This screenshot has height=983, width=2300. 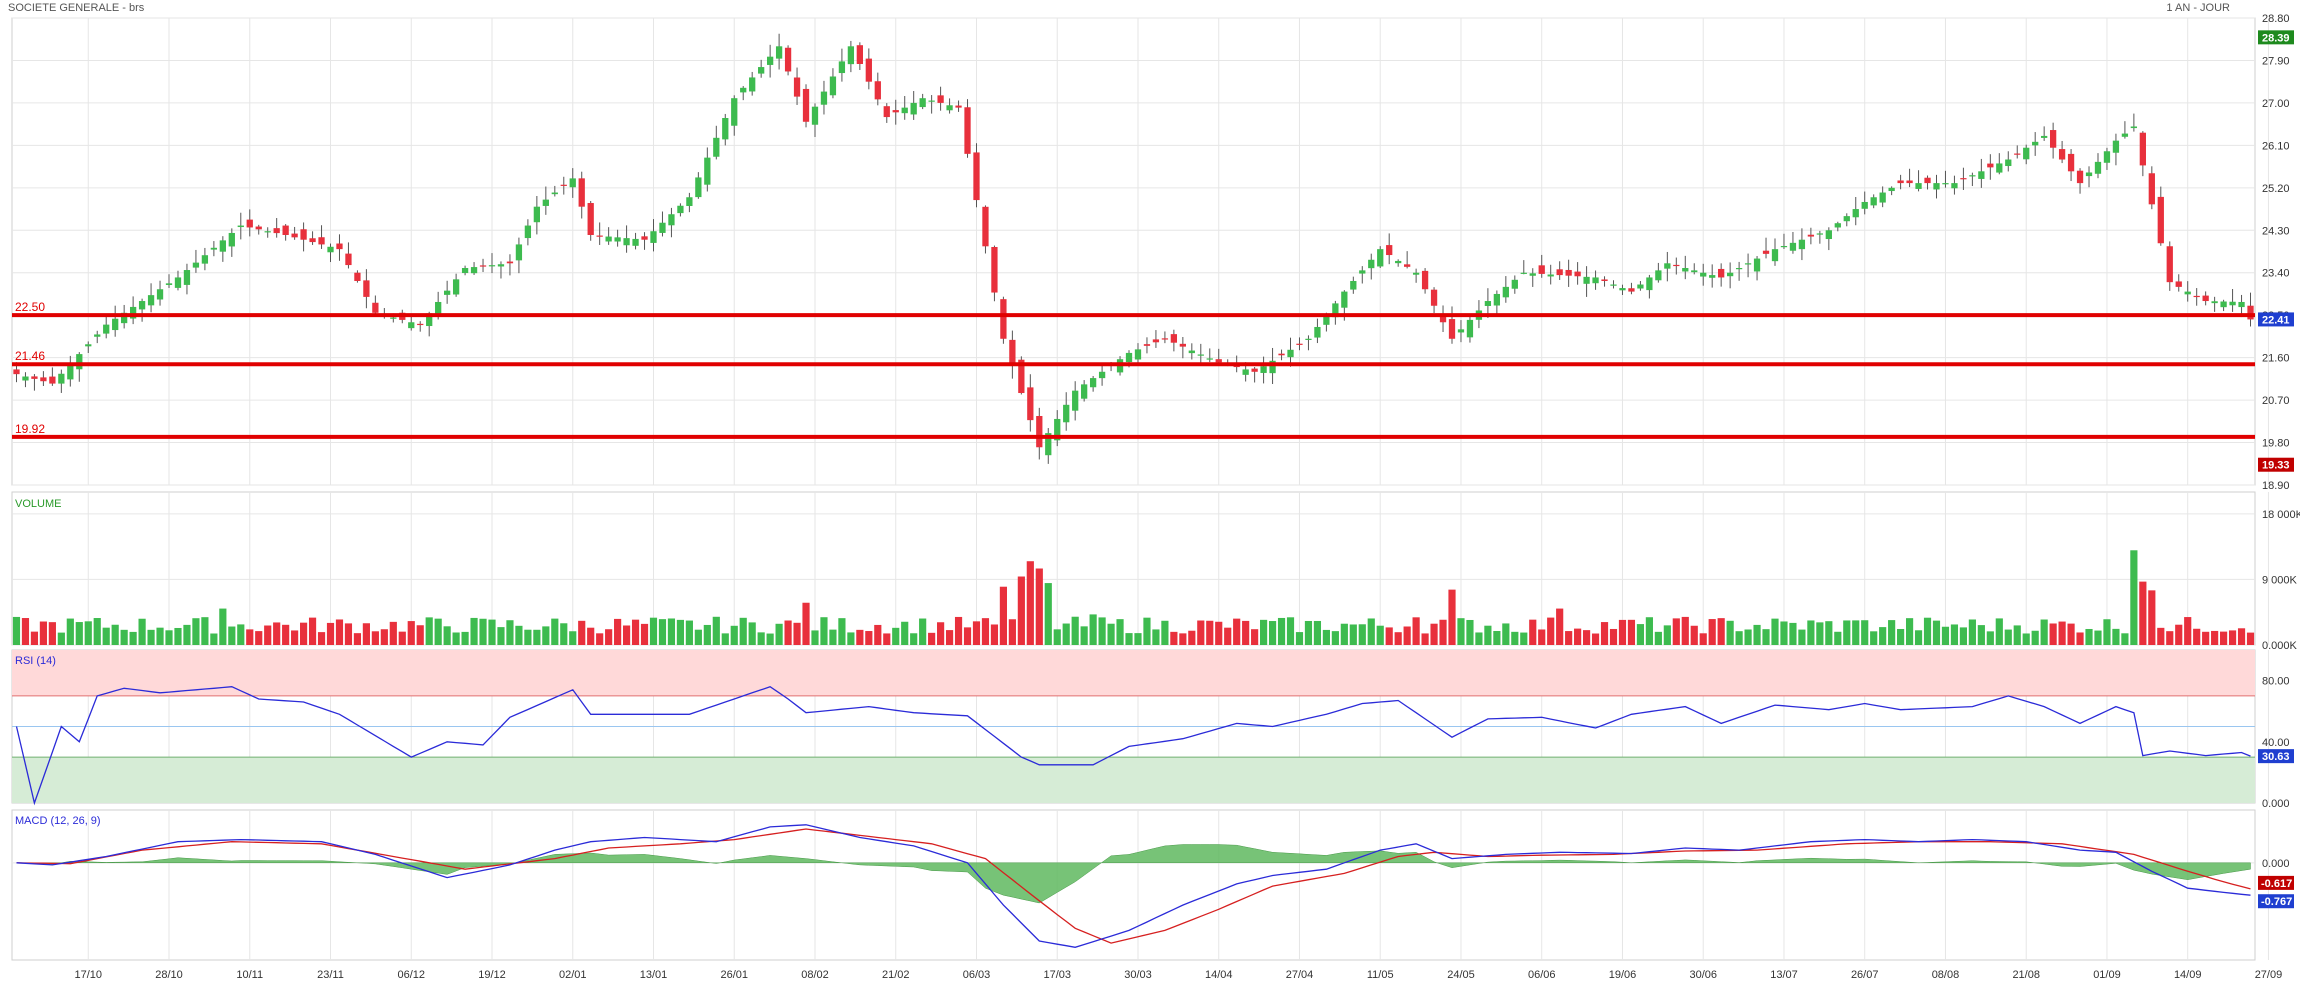 What do you see at coordinates (2276, 401) in the screenshot?
I see `price-y-tick-label: 20.70` at bounding box center [2276, 401].